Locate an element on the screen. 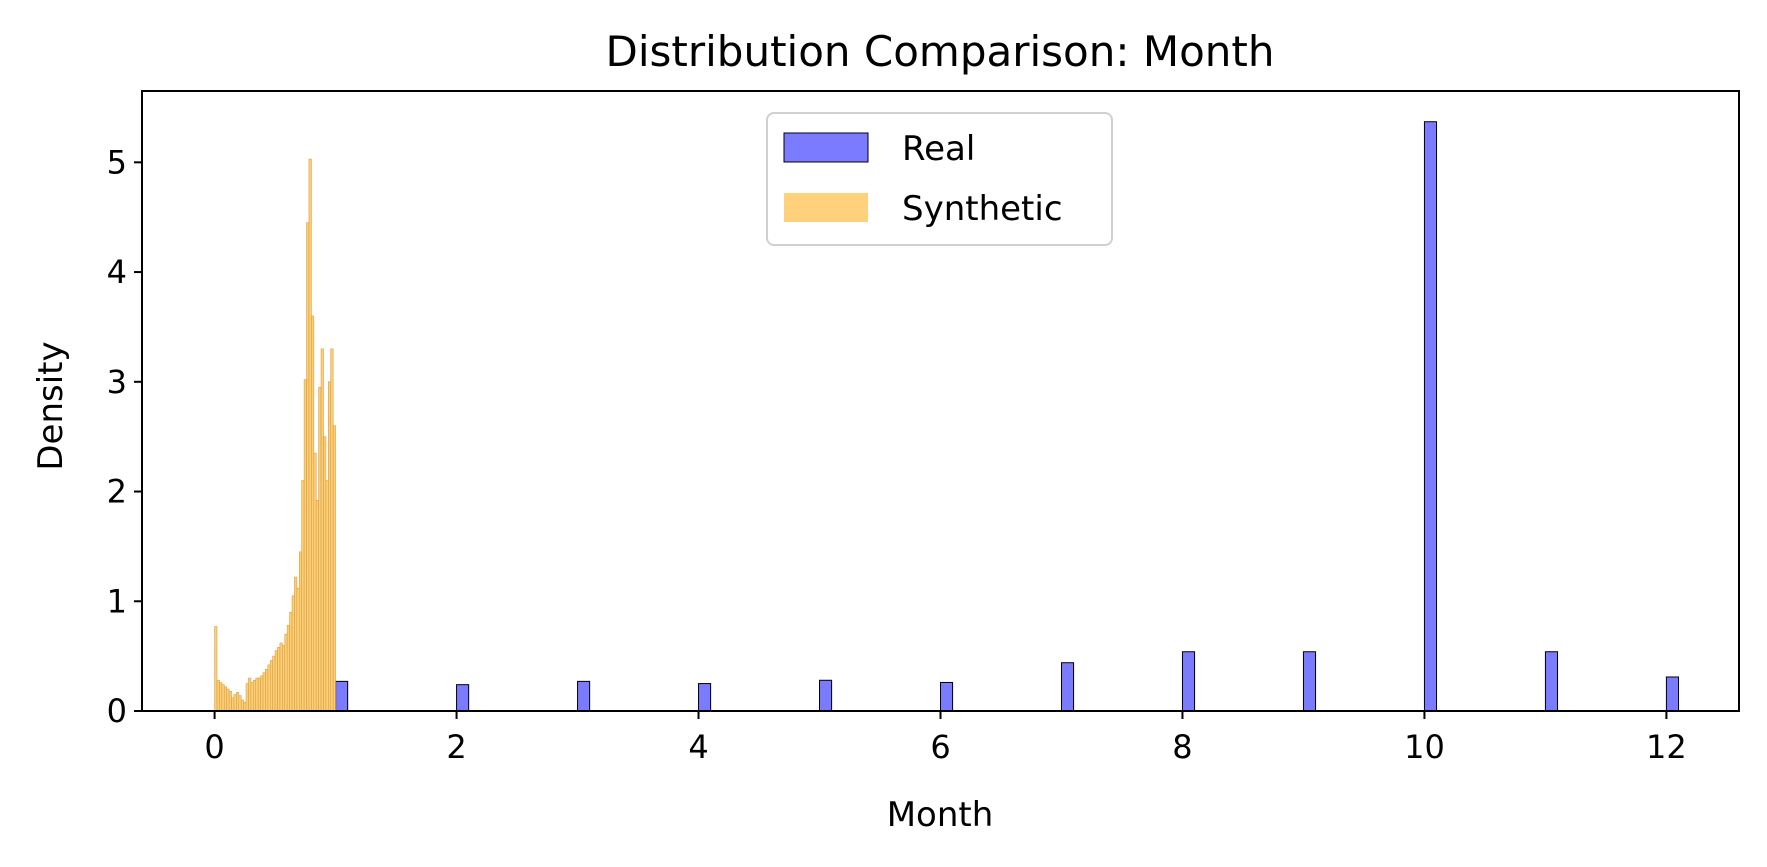 The image size is (1767, 867). y-tick-label-4: 4 is located at coordinates (117, 272).